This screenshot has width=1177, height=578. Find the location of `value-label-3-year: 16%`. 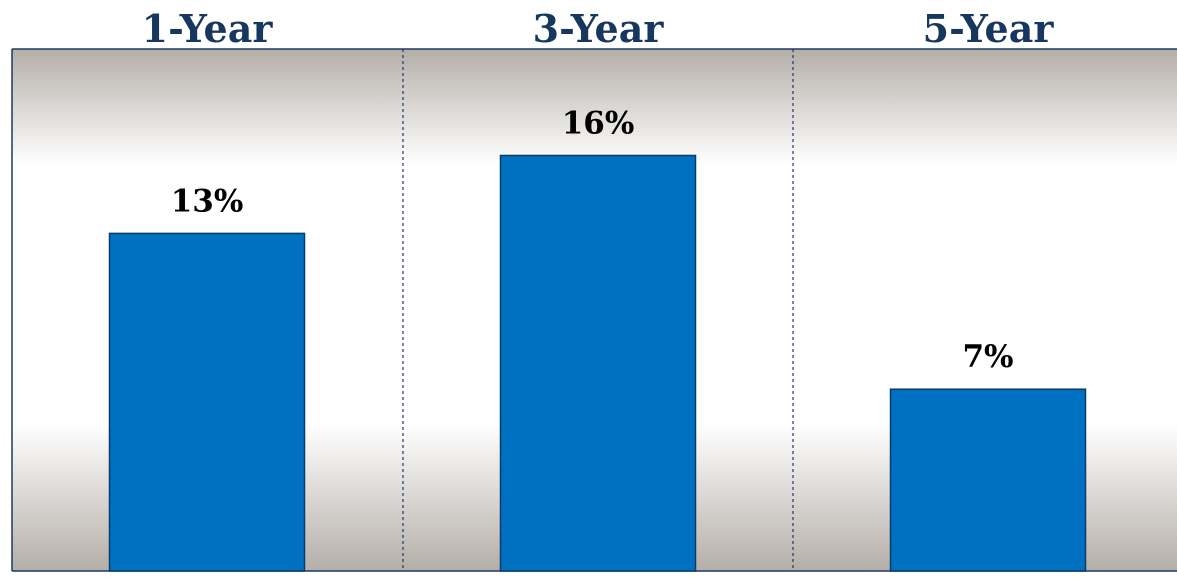

value-label-3-year: 16% is located at coordinates (598, 123).